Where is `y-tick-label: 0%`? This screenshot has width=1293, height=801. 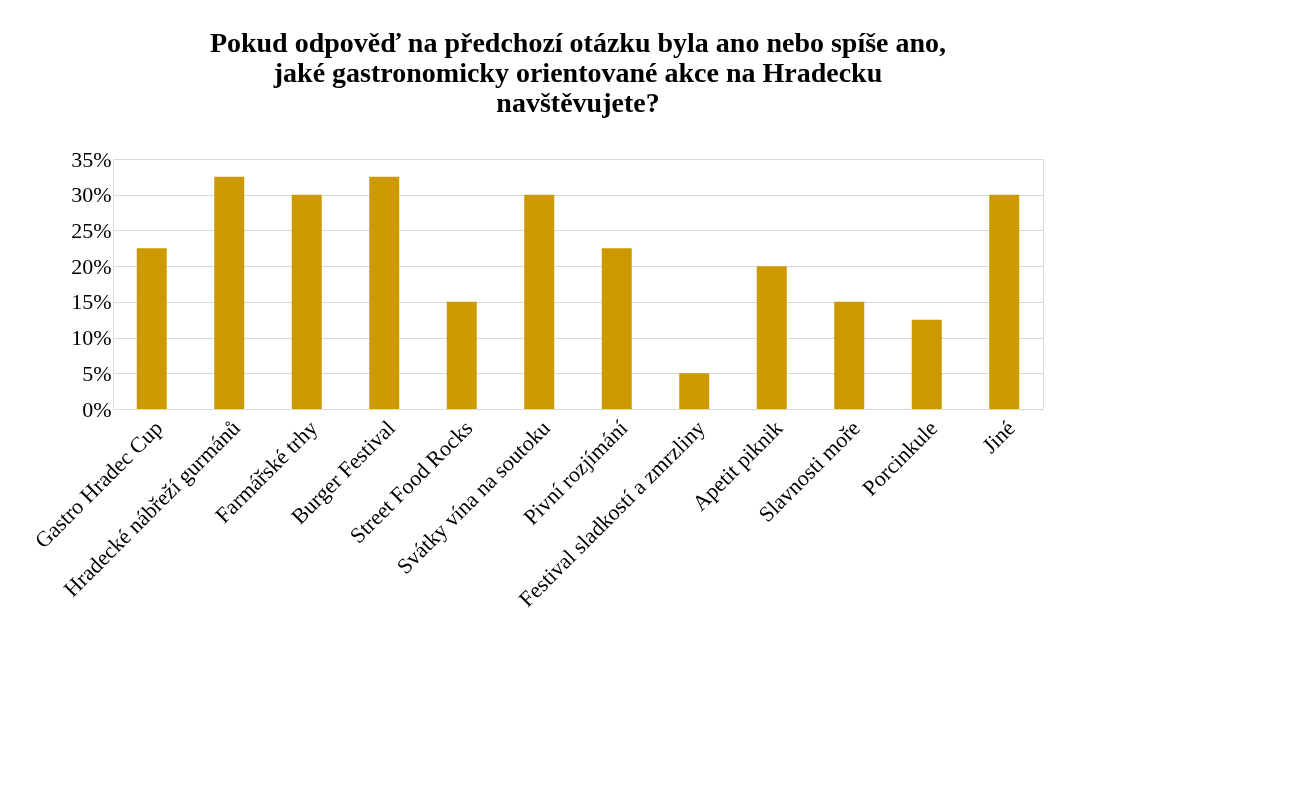
y-tick-label: 0% is located at coordinates (97, 409).